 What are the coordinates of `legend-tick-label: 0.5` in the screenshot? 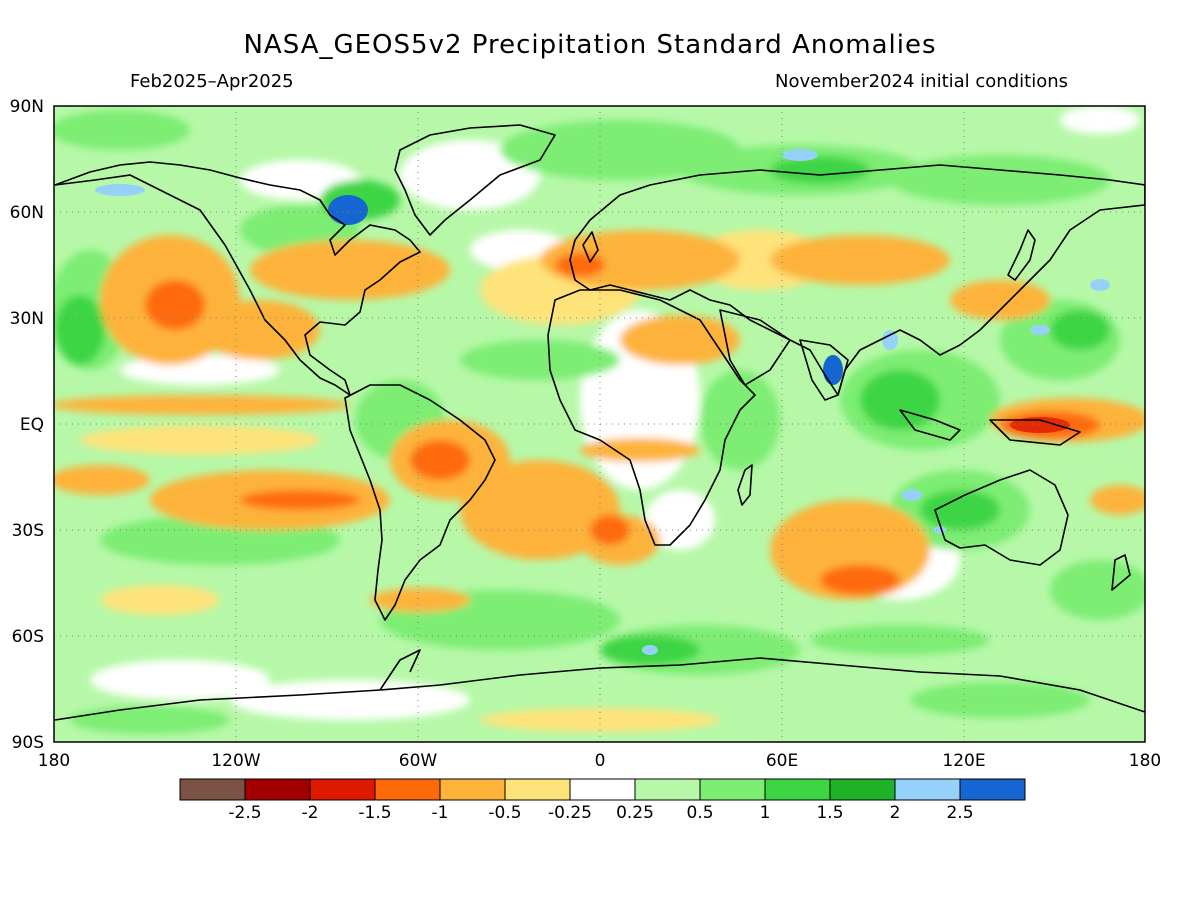 It's located at (699, 813).